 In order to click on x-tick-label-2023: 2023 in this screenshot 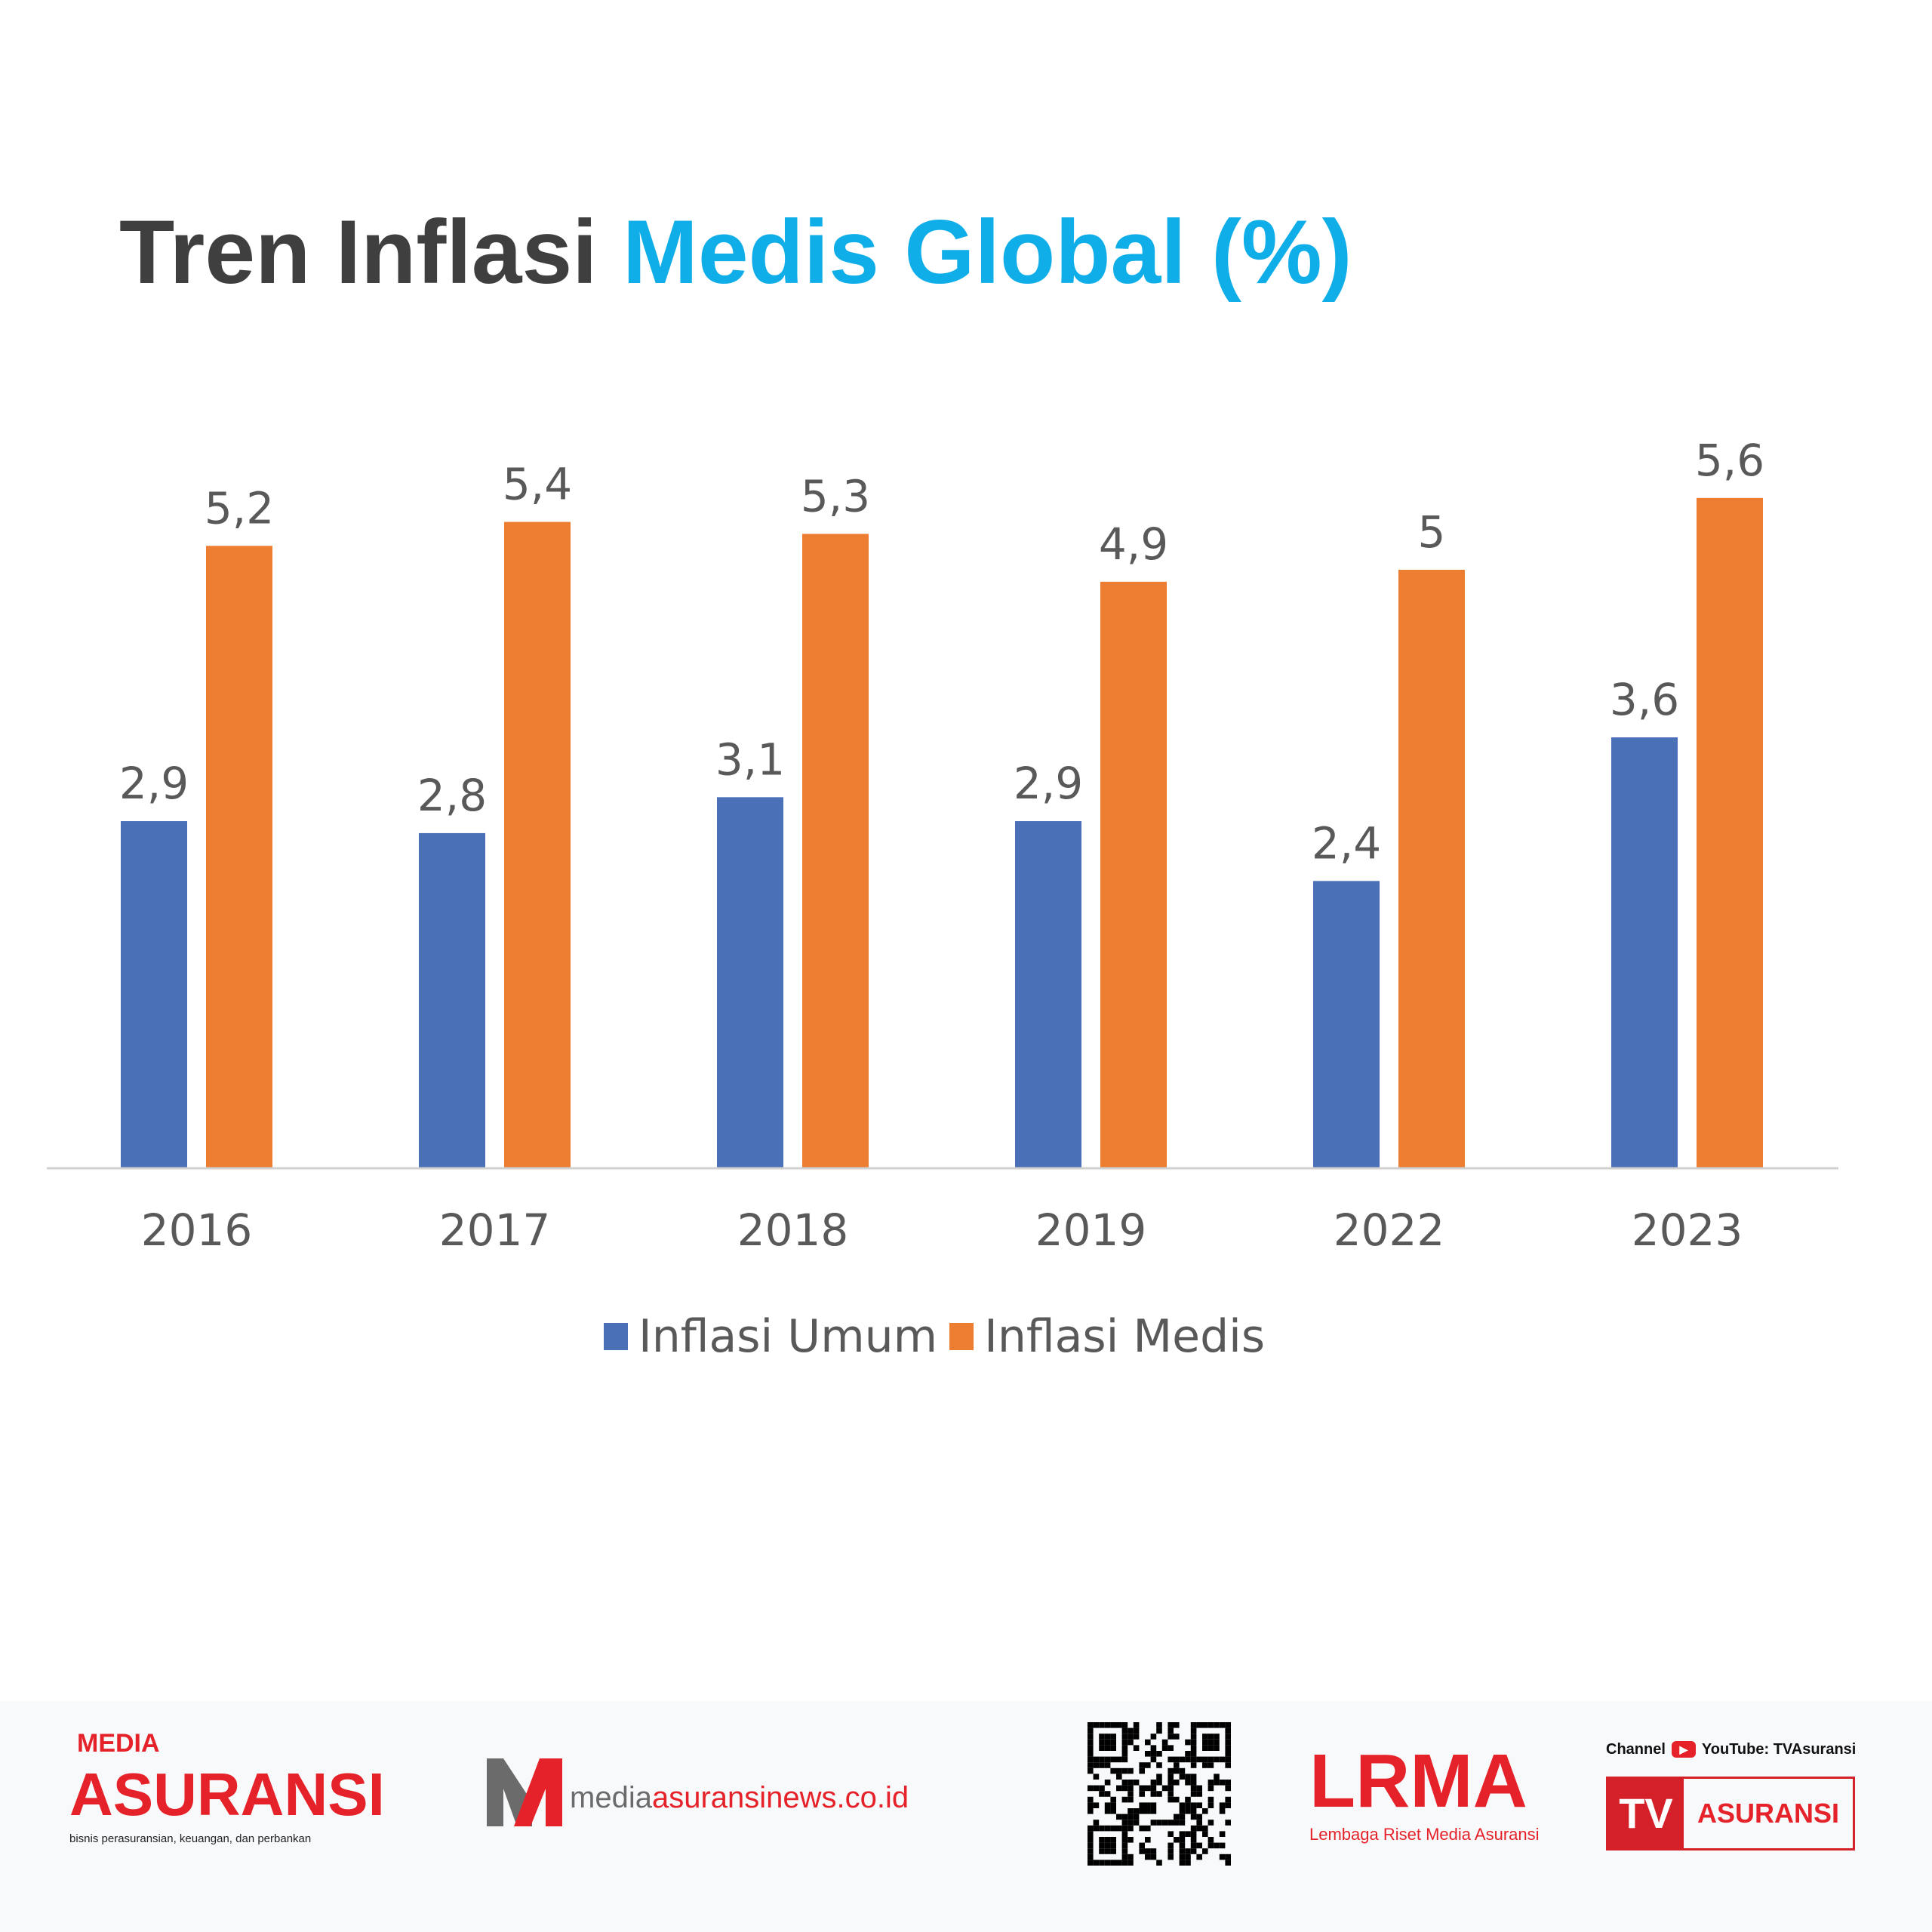, I will do `click(1687, 1230)`.